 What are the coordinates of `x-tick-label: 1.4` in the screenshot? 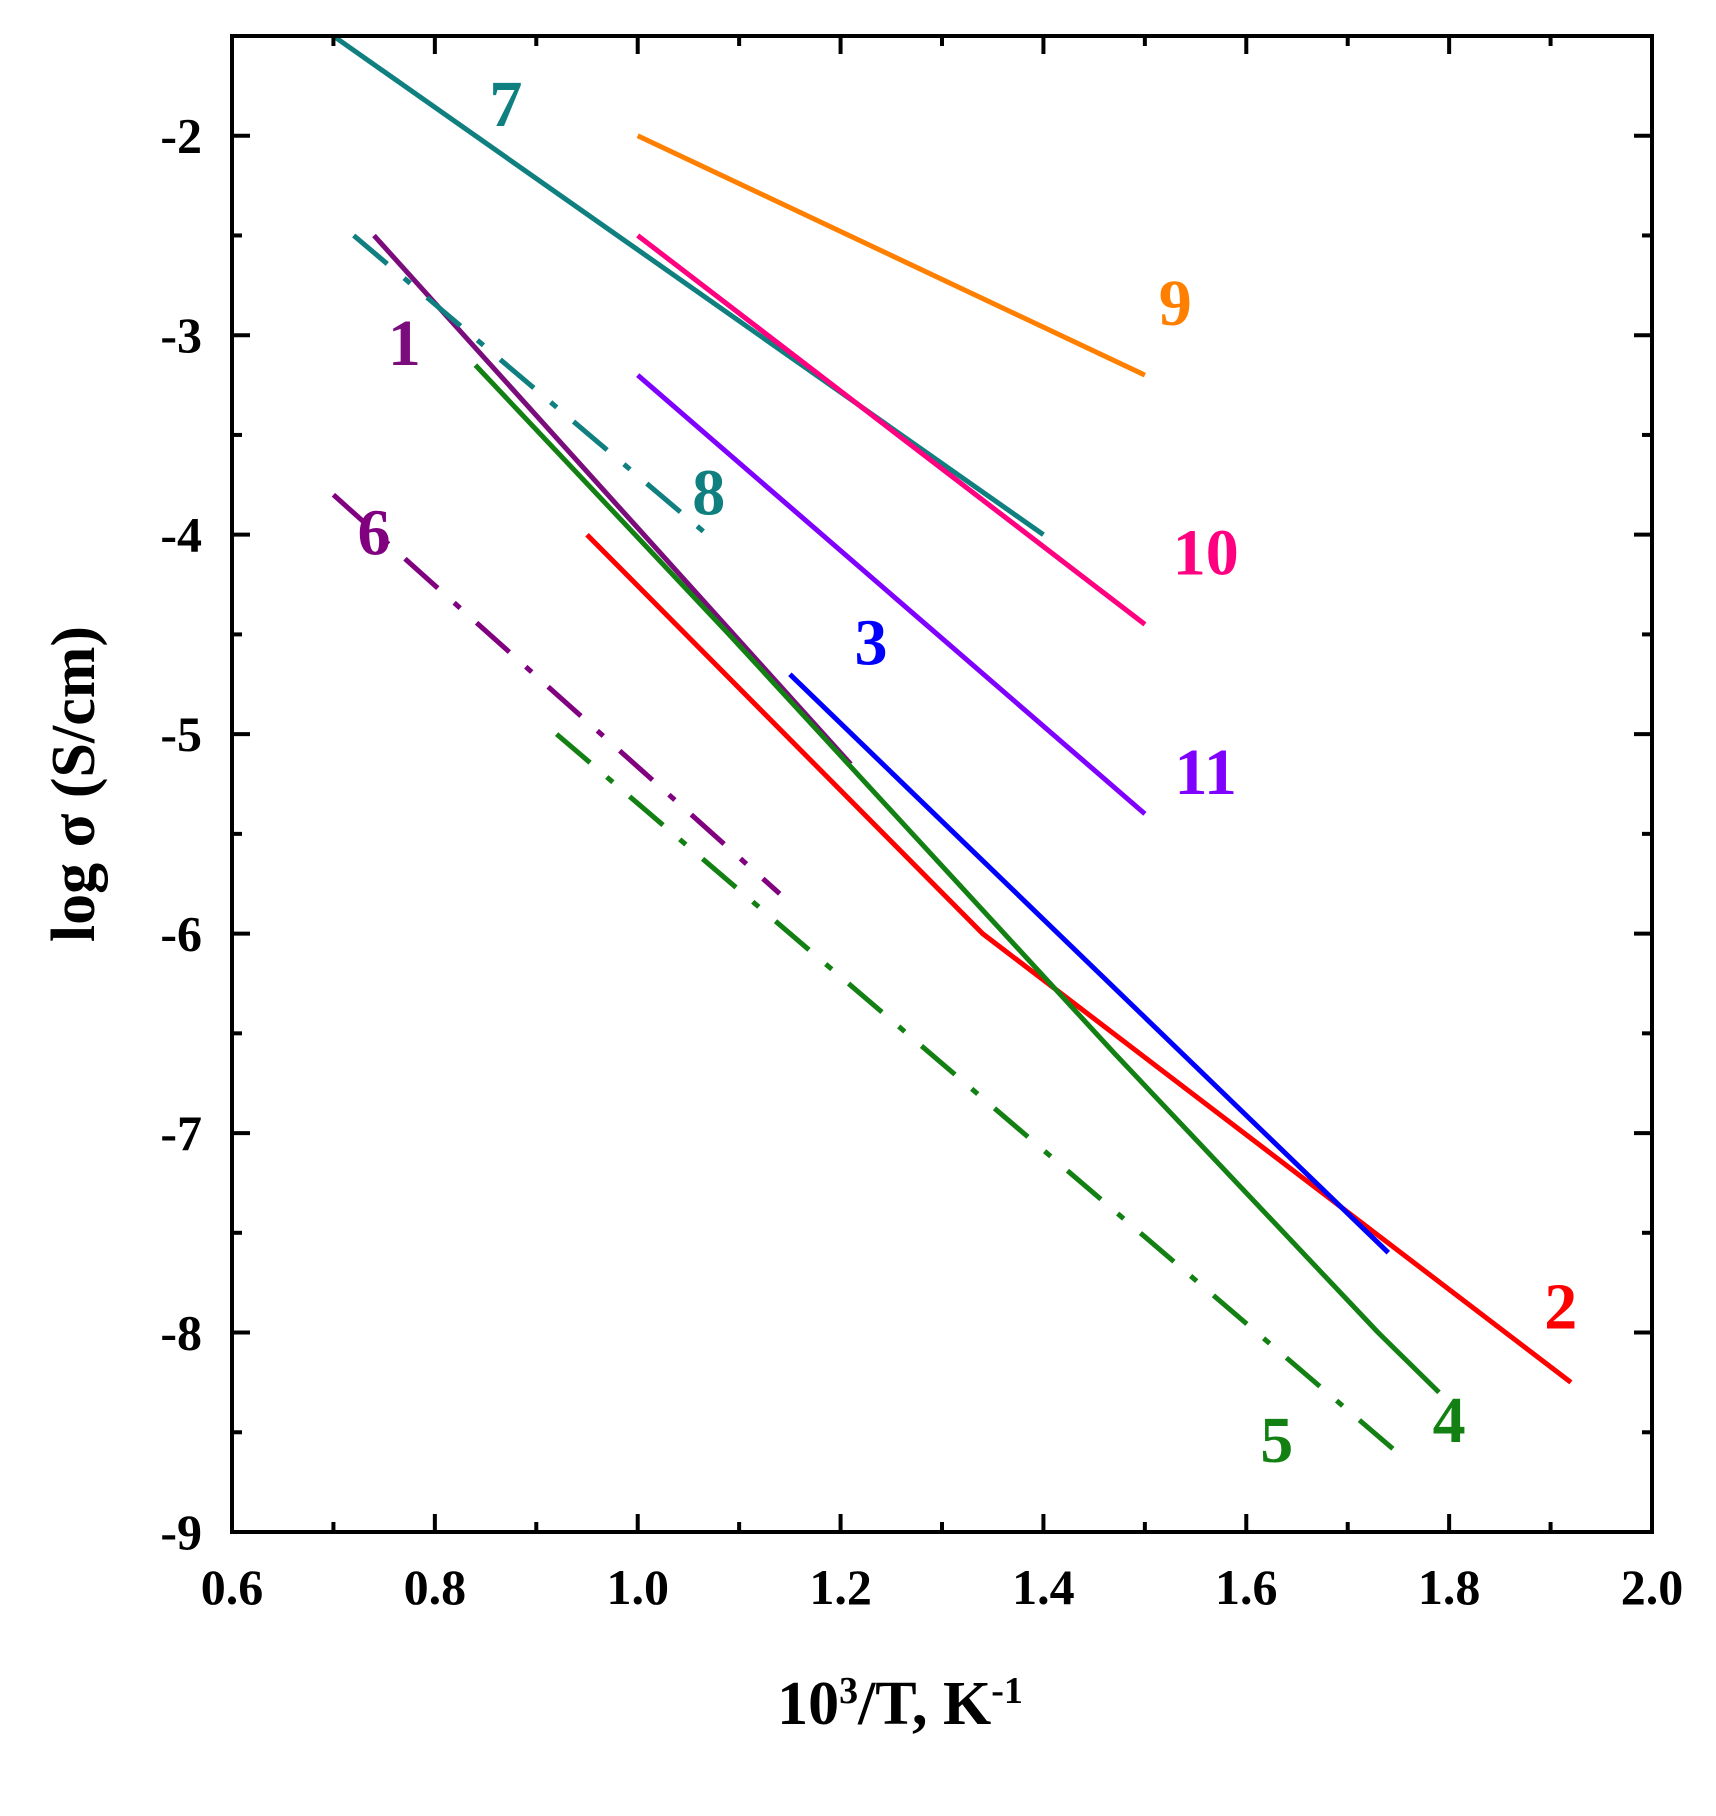 It's located at (1043, 1587).